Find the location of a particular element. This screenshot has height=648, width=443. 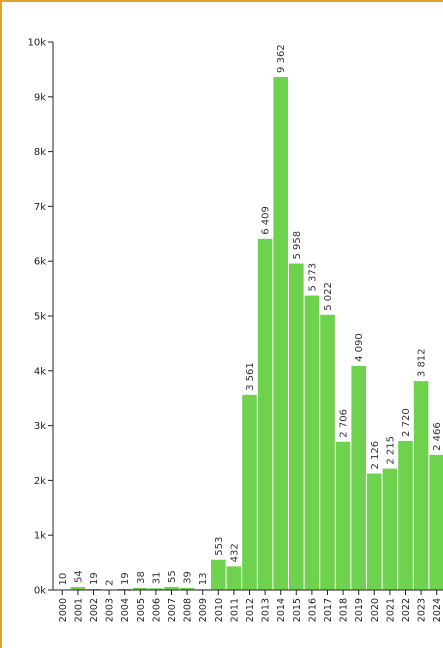

value-label-2015: 5 958 is located at coordinates (297, 245).